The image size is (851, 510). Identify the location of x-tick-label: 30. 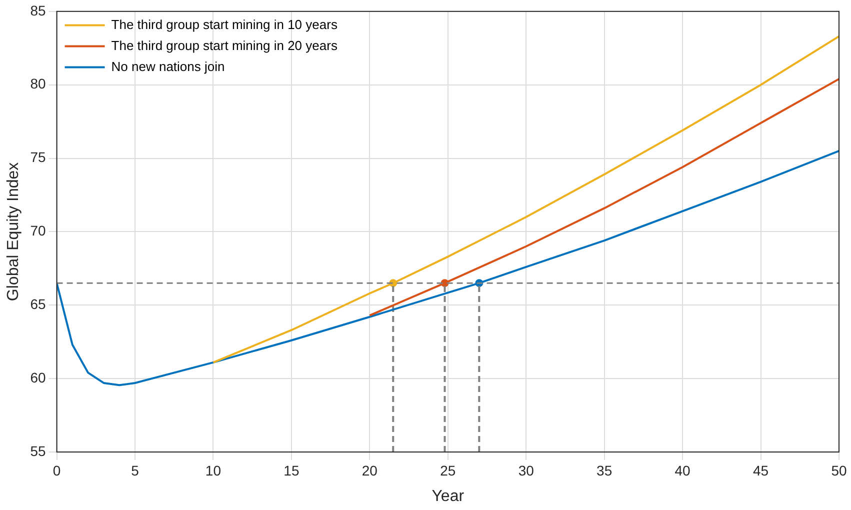
(526, 470).